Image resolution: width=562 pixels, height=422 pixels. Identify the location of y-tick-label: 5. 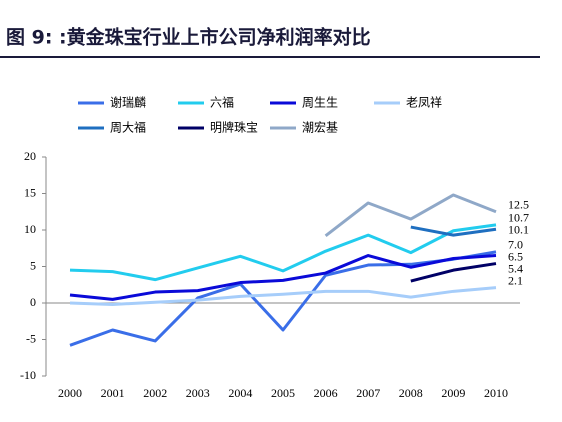
(33, 265).